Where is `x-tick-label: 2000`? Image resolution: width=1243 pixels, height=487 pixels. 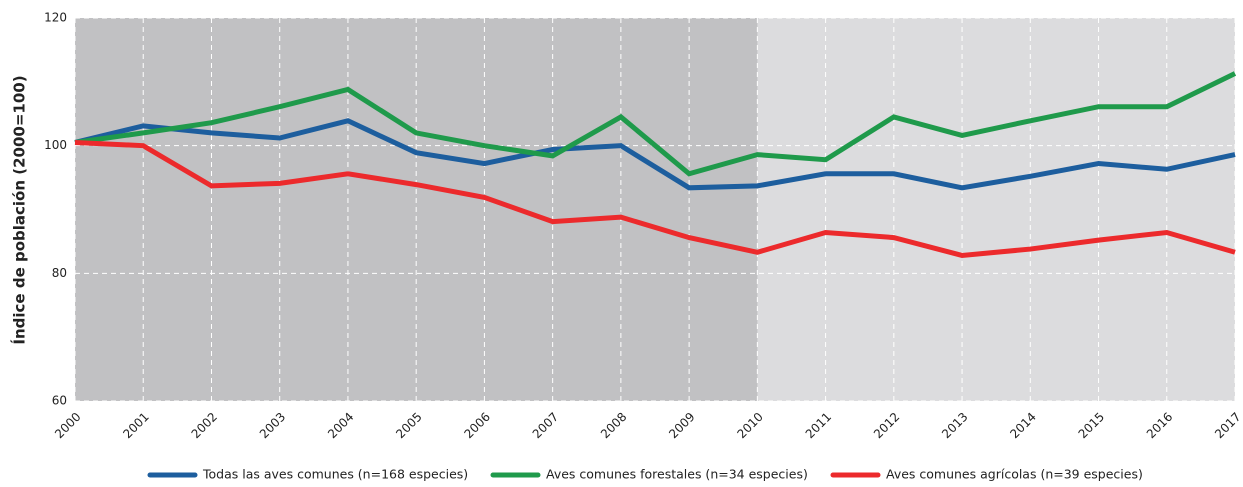 x-tick-label: 2000 is located at coordinates (67, 425).